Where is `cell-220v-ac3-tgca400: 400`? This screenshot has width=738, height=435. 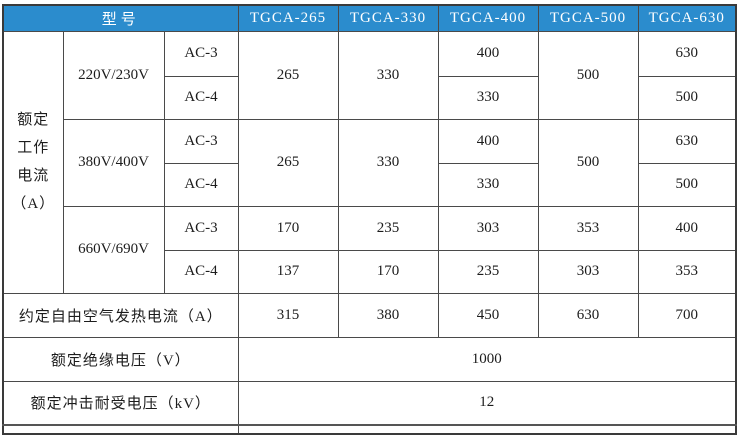 cell-220v-ac3-tgca400: 400 is located at coordinates (488, 53).